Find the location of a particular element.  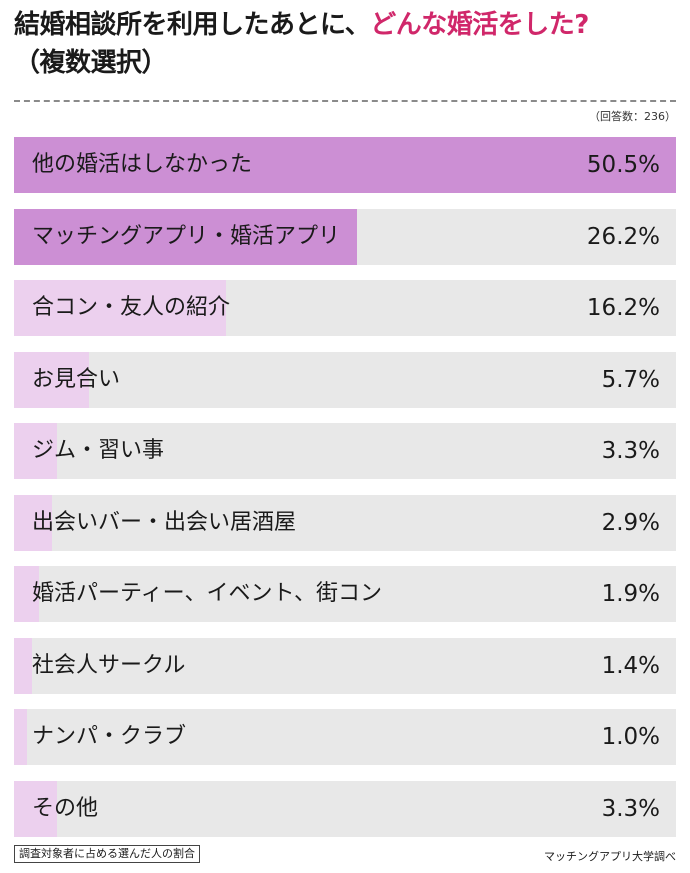

respondents-count: （回答数：236） is located at coordinates (632, 116).